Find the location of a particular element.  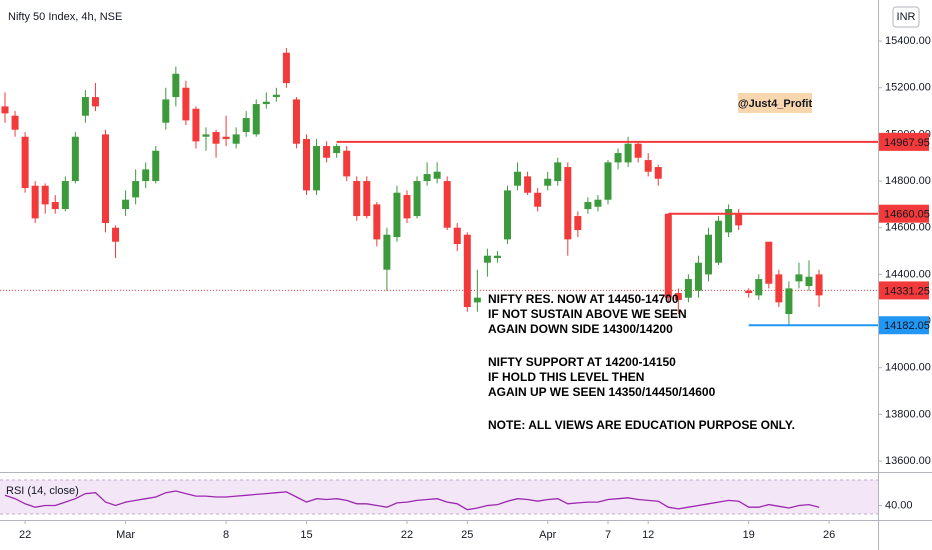

x-tick-label: 15 is located at coordinates (306, 535).